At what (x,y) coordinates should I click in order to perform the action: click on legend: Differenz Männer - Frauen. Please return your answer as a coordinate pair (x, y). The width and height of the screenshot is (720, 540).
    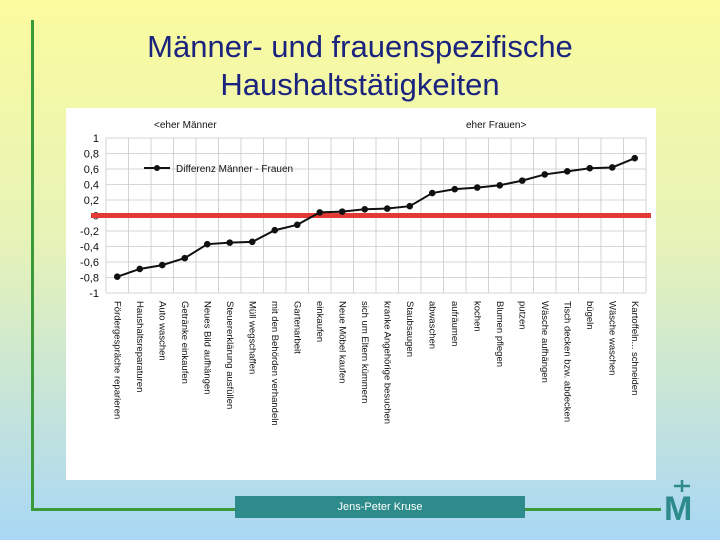
    Looking at the image, I should click on (218, 169).